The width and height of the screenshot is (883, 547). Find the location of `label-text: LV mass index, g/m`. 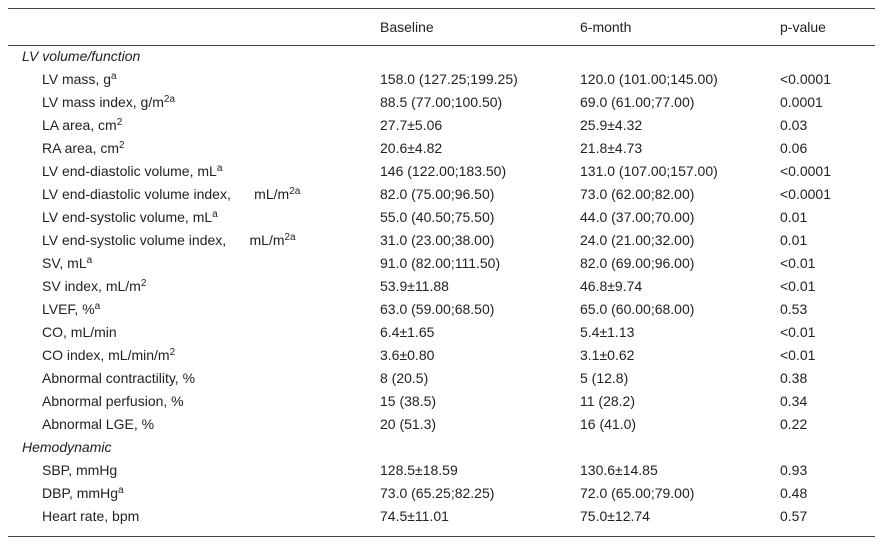

label-text: LV mass index, g/m is located at coordinates (103, 102).